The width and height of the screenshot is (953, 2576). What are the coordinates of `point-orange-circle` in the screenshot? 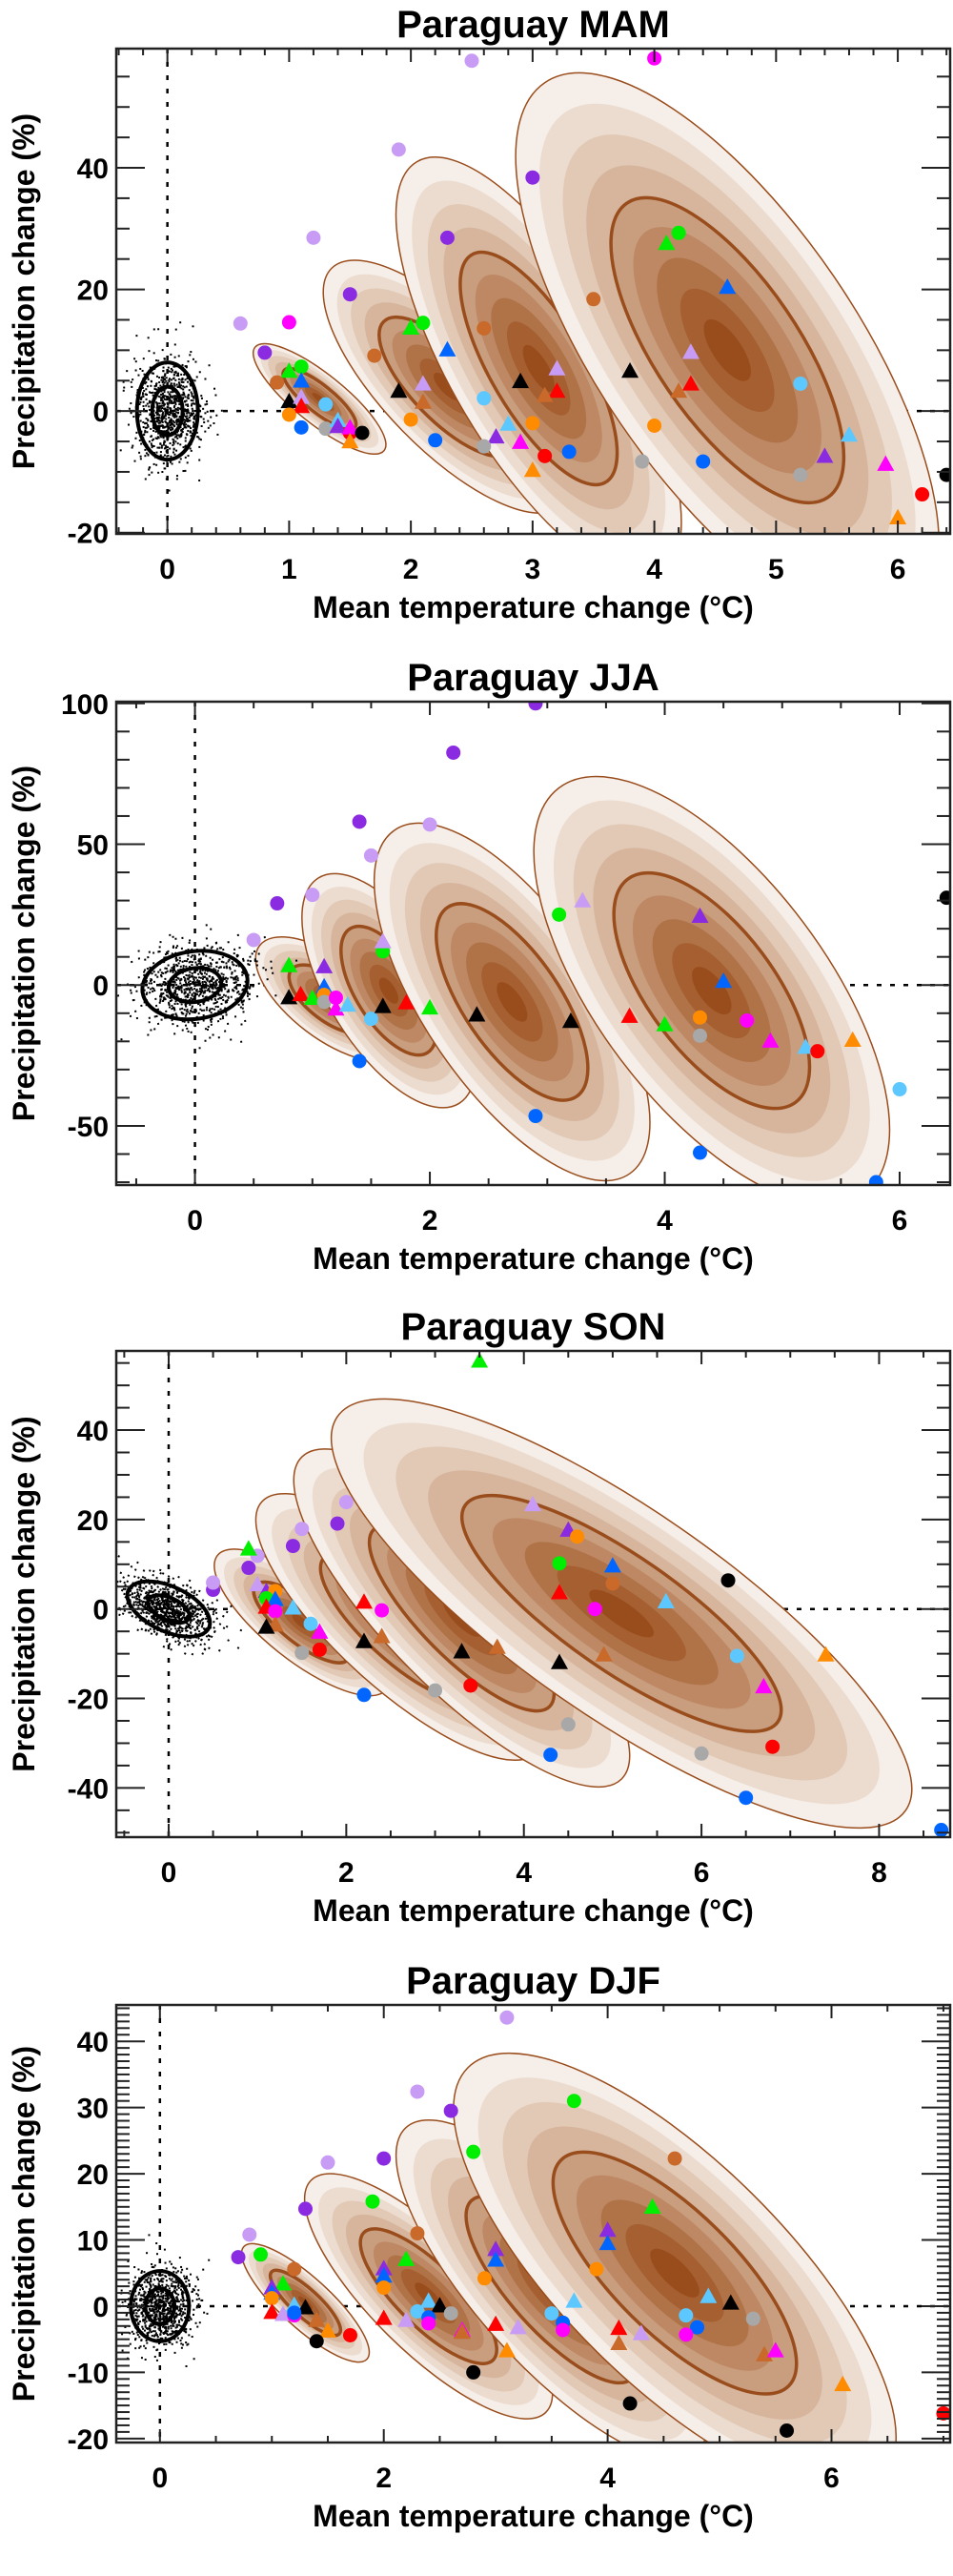 It's located at (384, 2288).